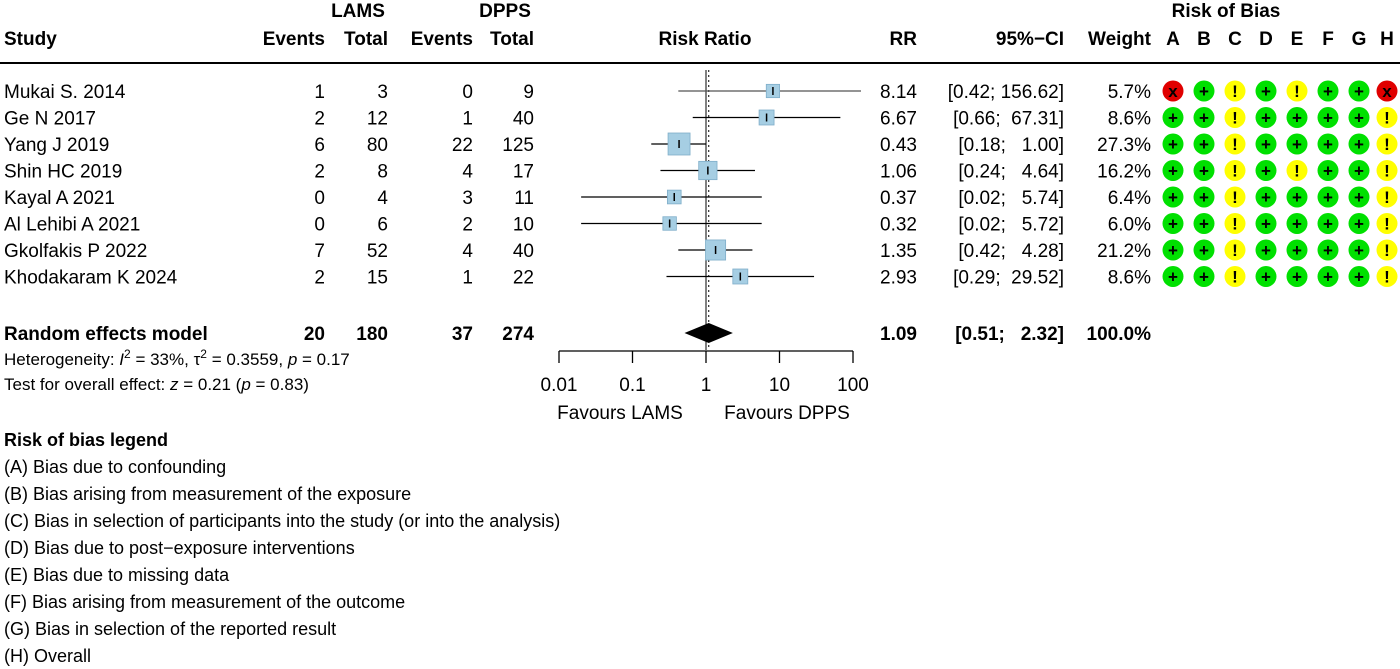 The image size is (1400, 669). Describe the element at coordinates (462, 145) in the screenshot. I see `events-dpps: 22` at that location.